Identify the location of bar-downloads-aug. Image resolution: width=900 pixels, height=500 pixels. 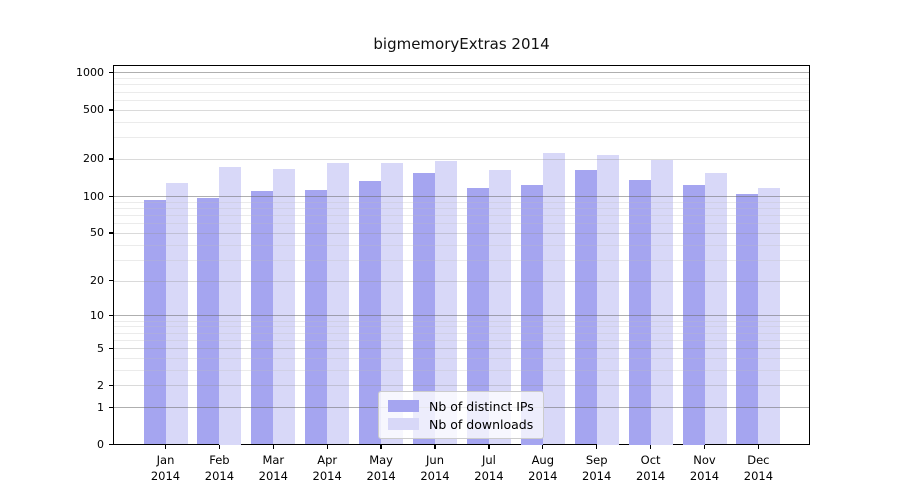
(553, 298).